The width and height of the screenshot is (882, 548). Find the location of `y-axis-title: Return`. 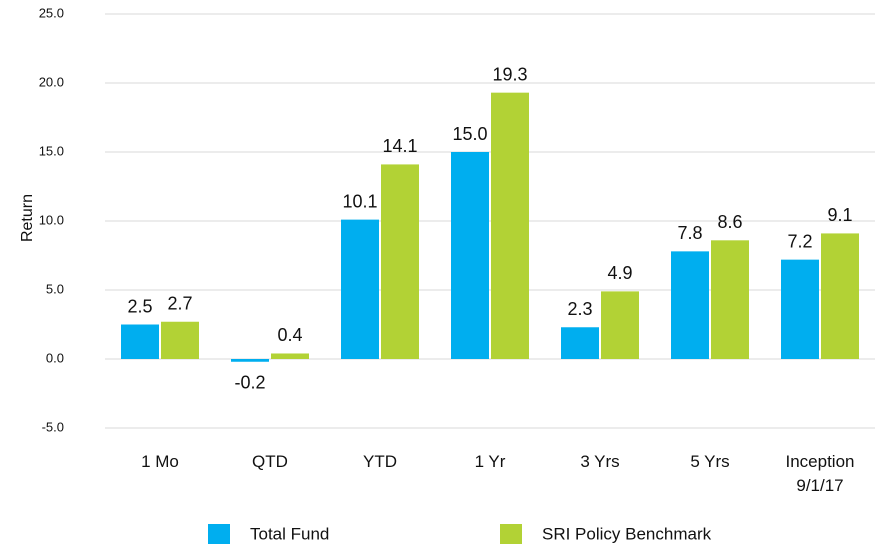

y-axis-title: Return is located at coordinates (27, 218).